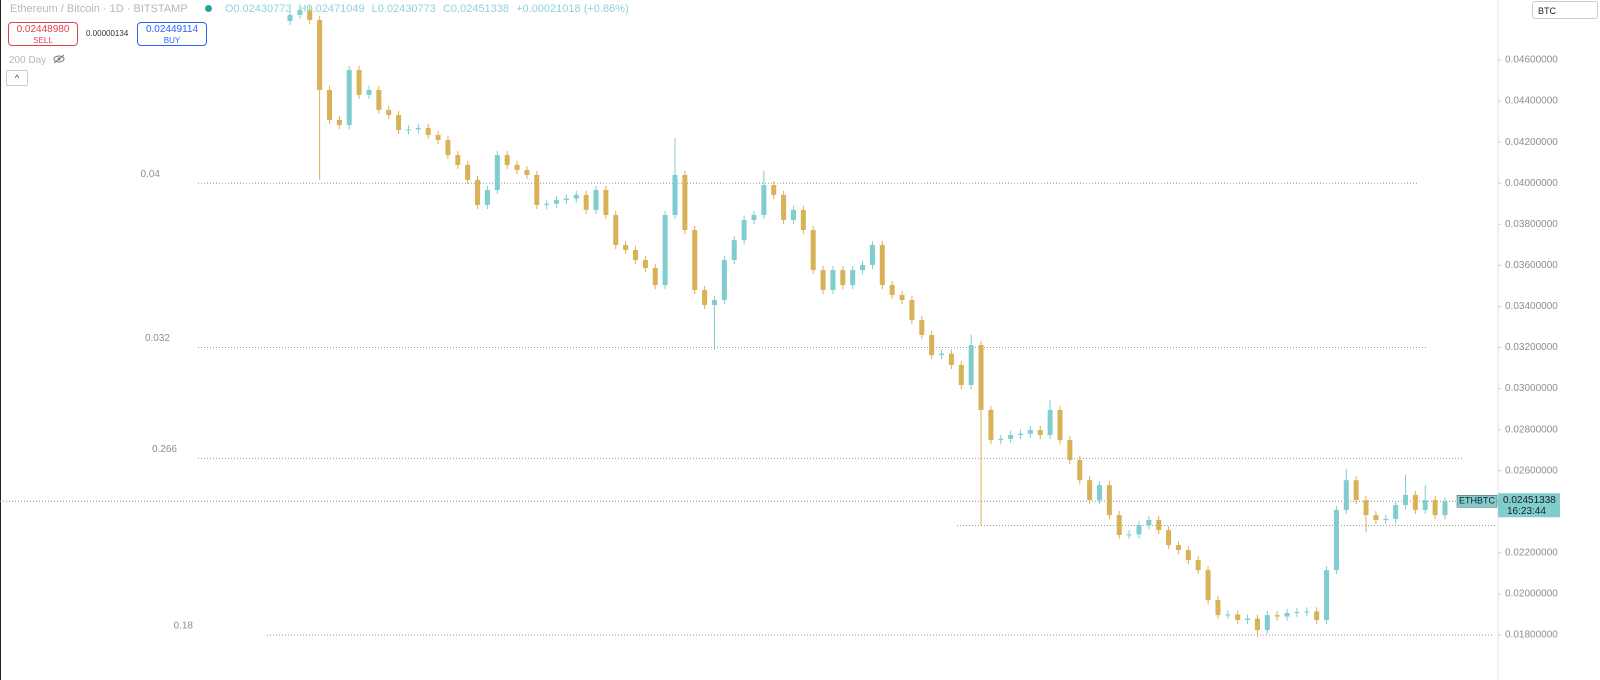 The image size is (1600, 680). I want to click on y-tick-label: 0.03600000, so click(1531, 265).